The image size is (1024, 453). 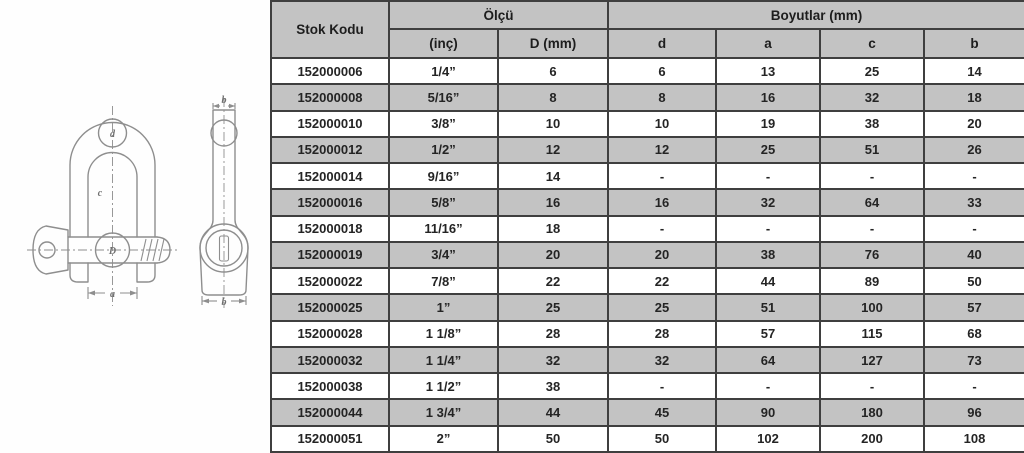 What do you see at coordinates (553, 360) in the screenshot?
I see `cell-d_mm: 32` at bounding box center [553, 360].